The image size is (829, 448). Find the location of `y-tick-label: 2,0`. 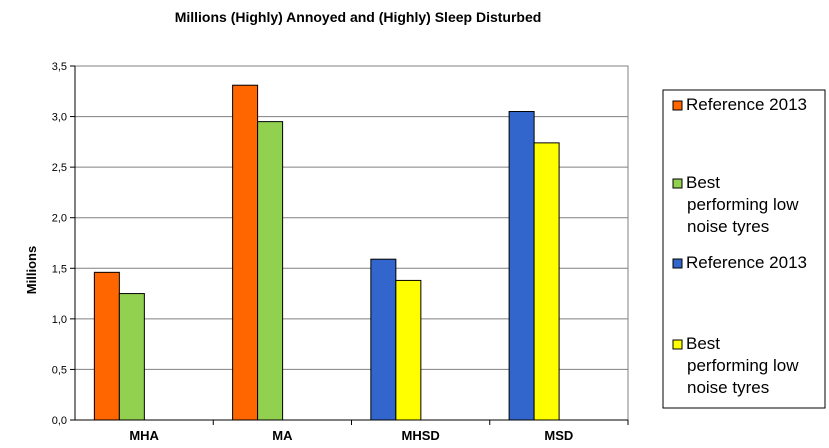

y-tick-label: 2,0 is located at coordinates (59, 219).